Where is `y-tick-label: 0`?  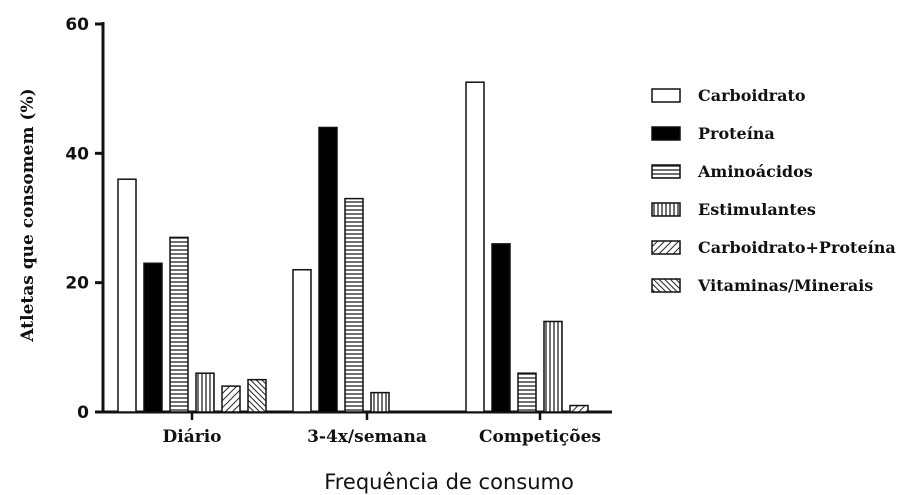
y-tick-label: 0 is located at coordinates (83, 413).